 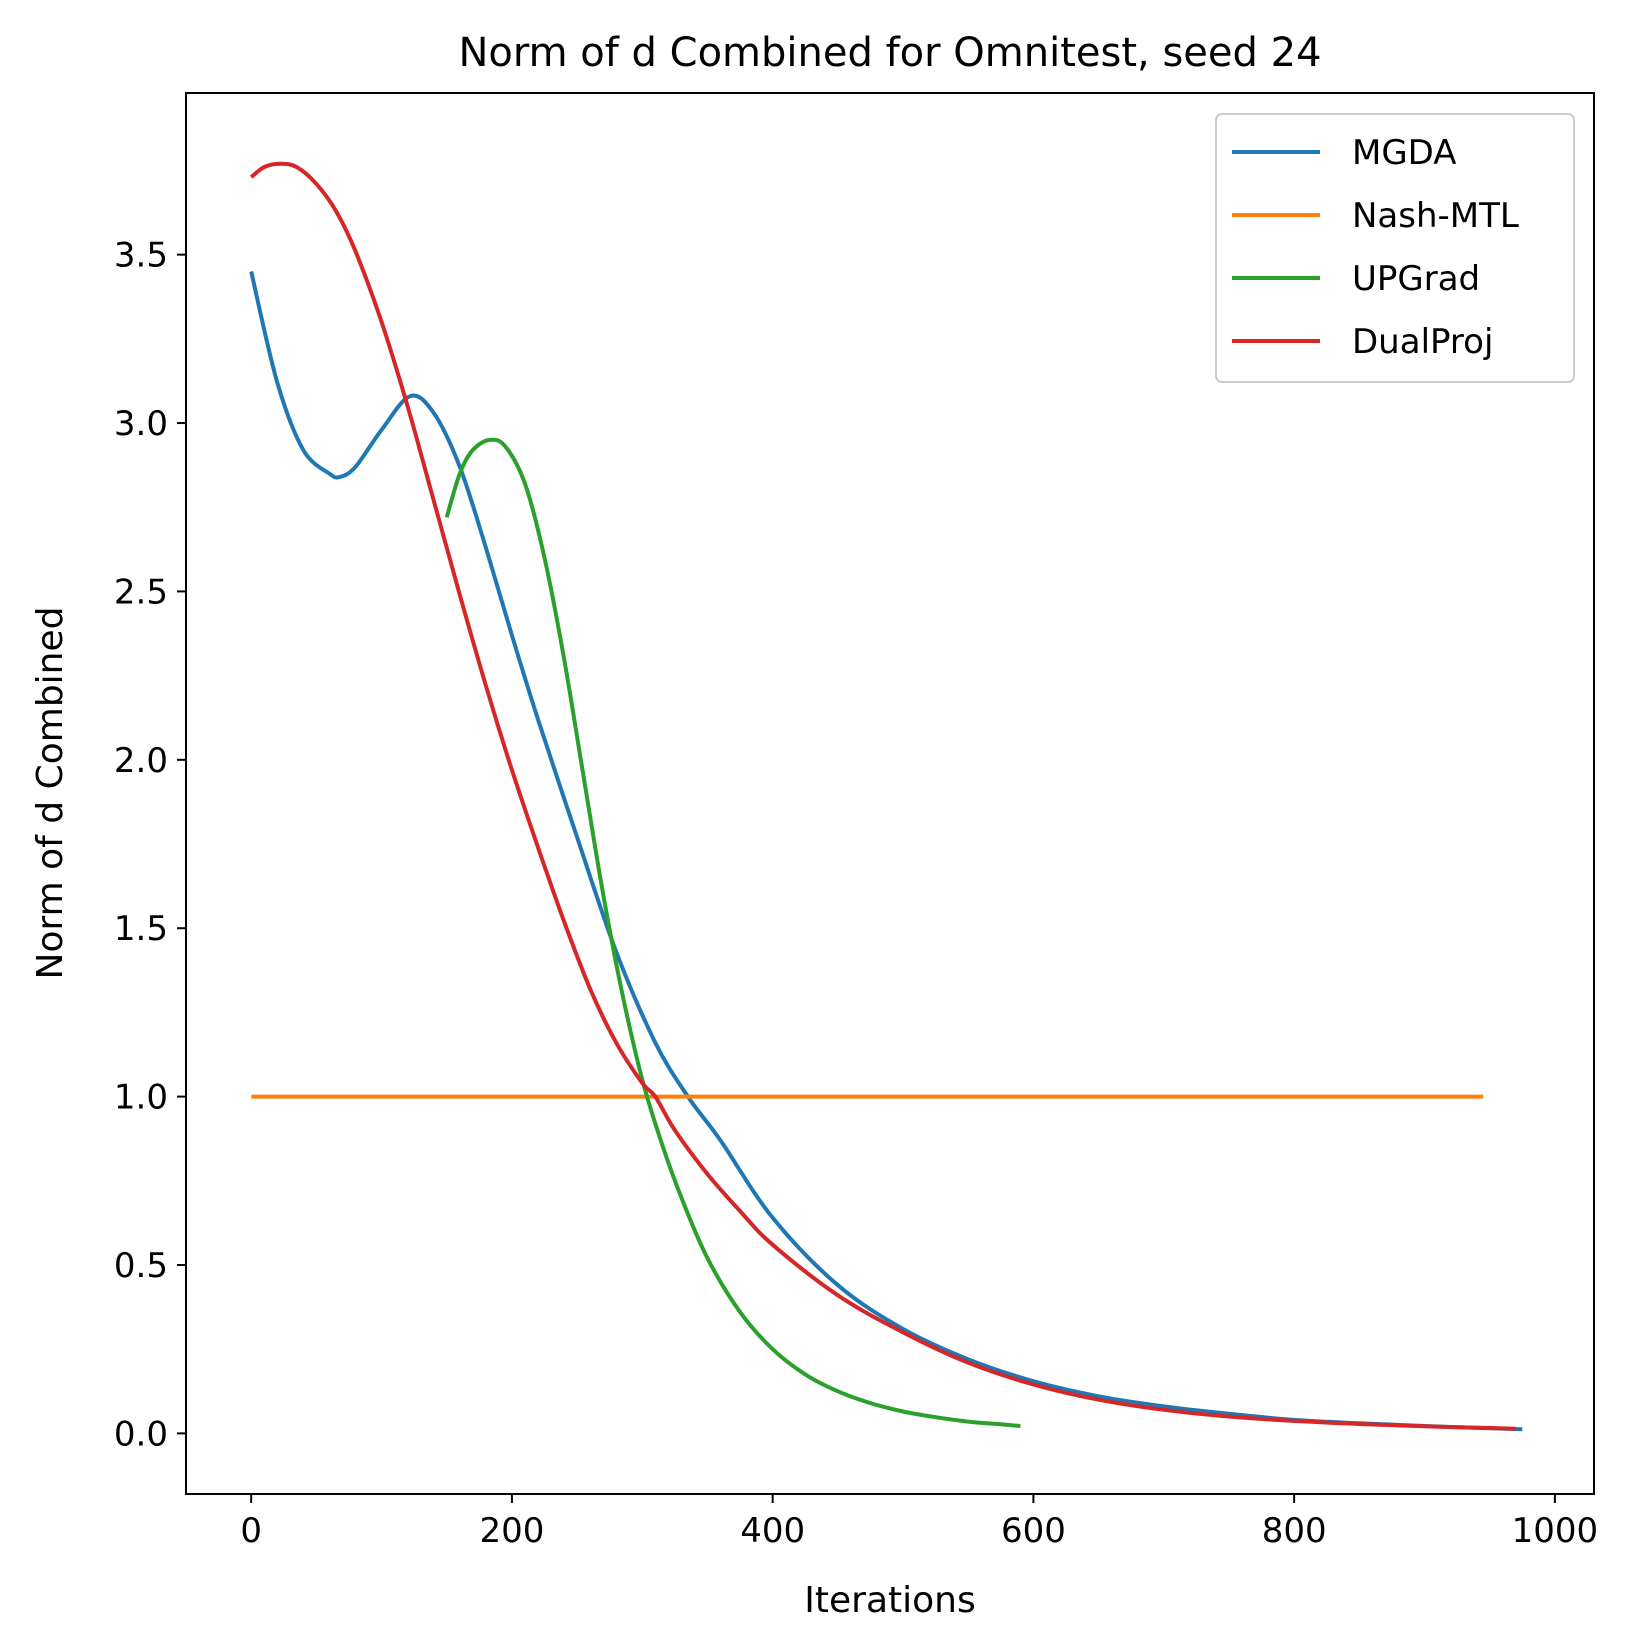 I want to click on legend-label-mgda: MGDA, so click(x=1404, y=153).